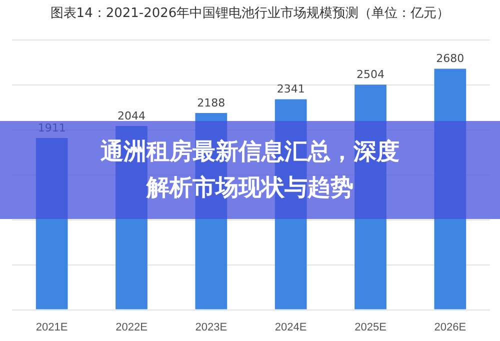 Image resolution: width=500 pixels, height=341 pixels. What do you see at coordinates (290, 327) in the screenshot?
I see `x-tick-label: 2024E` at bounding box center [290, 327].